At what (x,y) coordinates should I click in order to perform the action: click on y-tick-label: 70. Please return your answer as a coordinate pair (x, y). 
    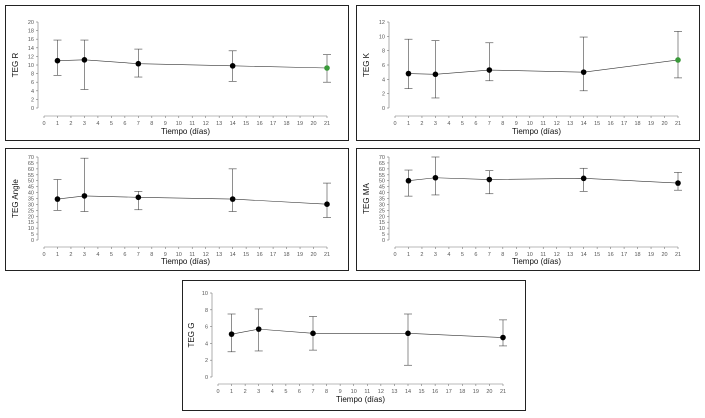
    Looking at the image, I should click on (31, 158).